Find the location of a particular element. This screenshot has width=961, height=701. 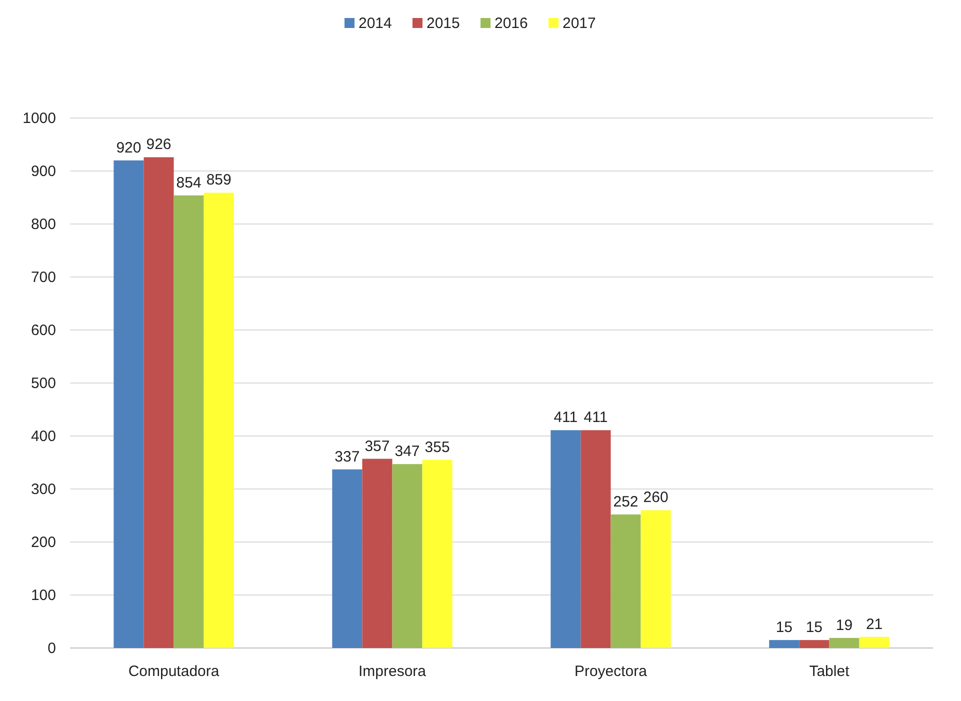

data-label: 926 is located at coordinates (159, 145).